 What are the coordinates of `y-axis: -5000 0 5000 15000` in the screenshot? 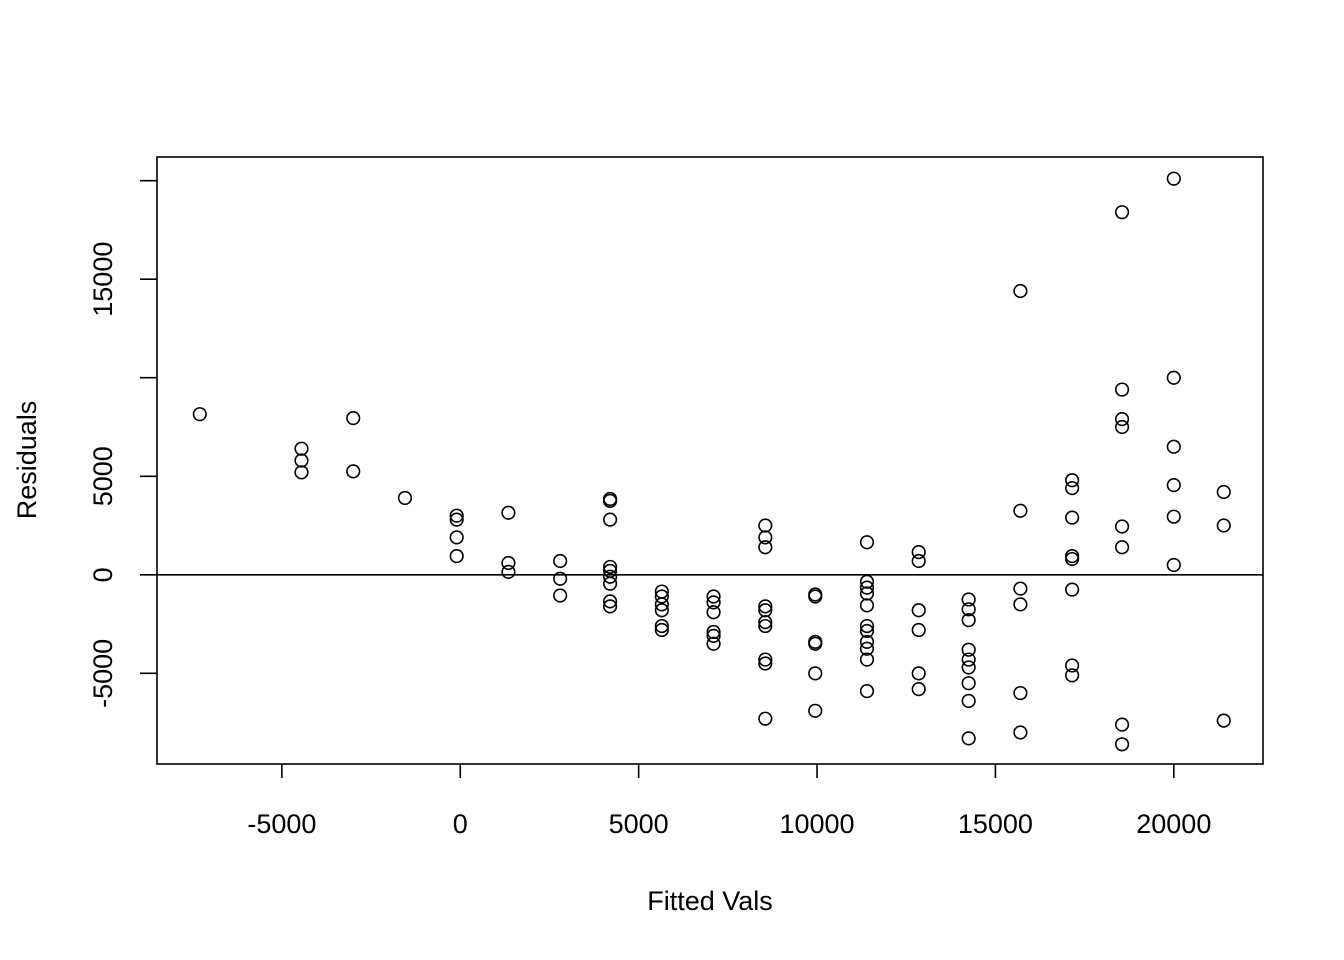 It's located at (122, 443).